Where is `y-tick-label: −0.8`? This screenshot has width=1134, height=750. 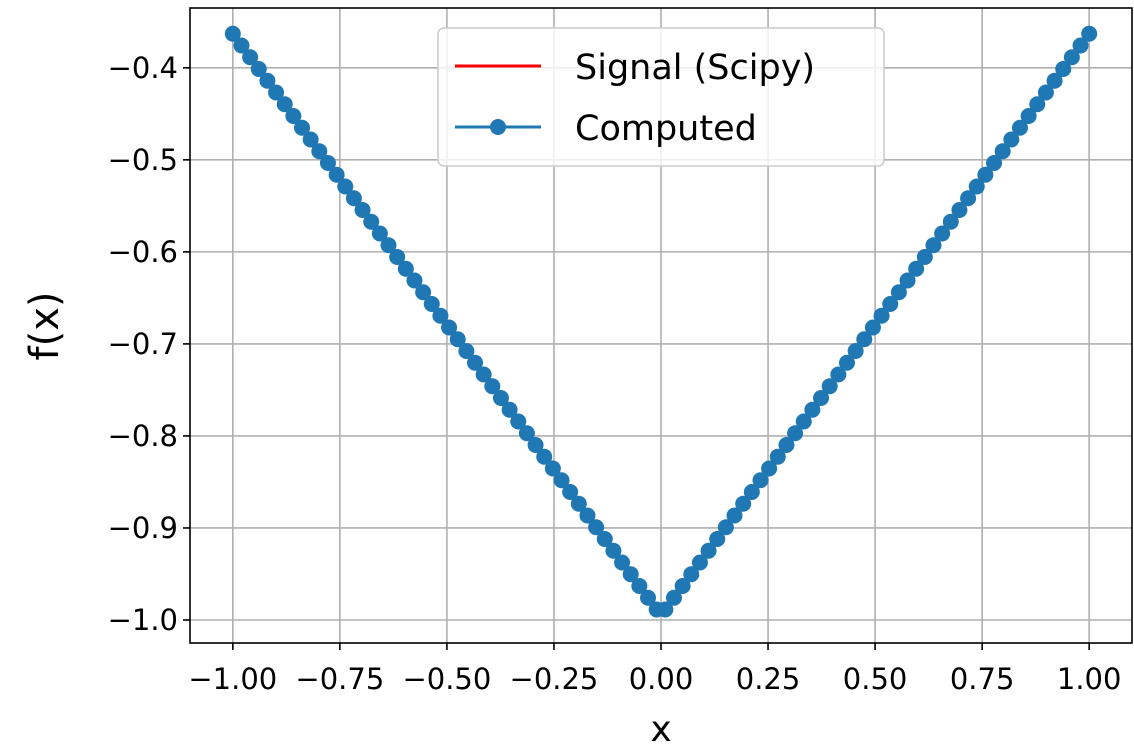 y-tick-label: −0.8 is located at coordinates (143, 436).